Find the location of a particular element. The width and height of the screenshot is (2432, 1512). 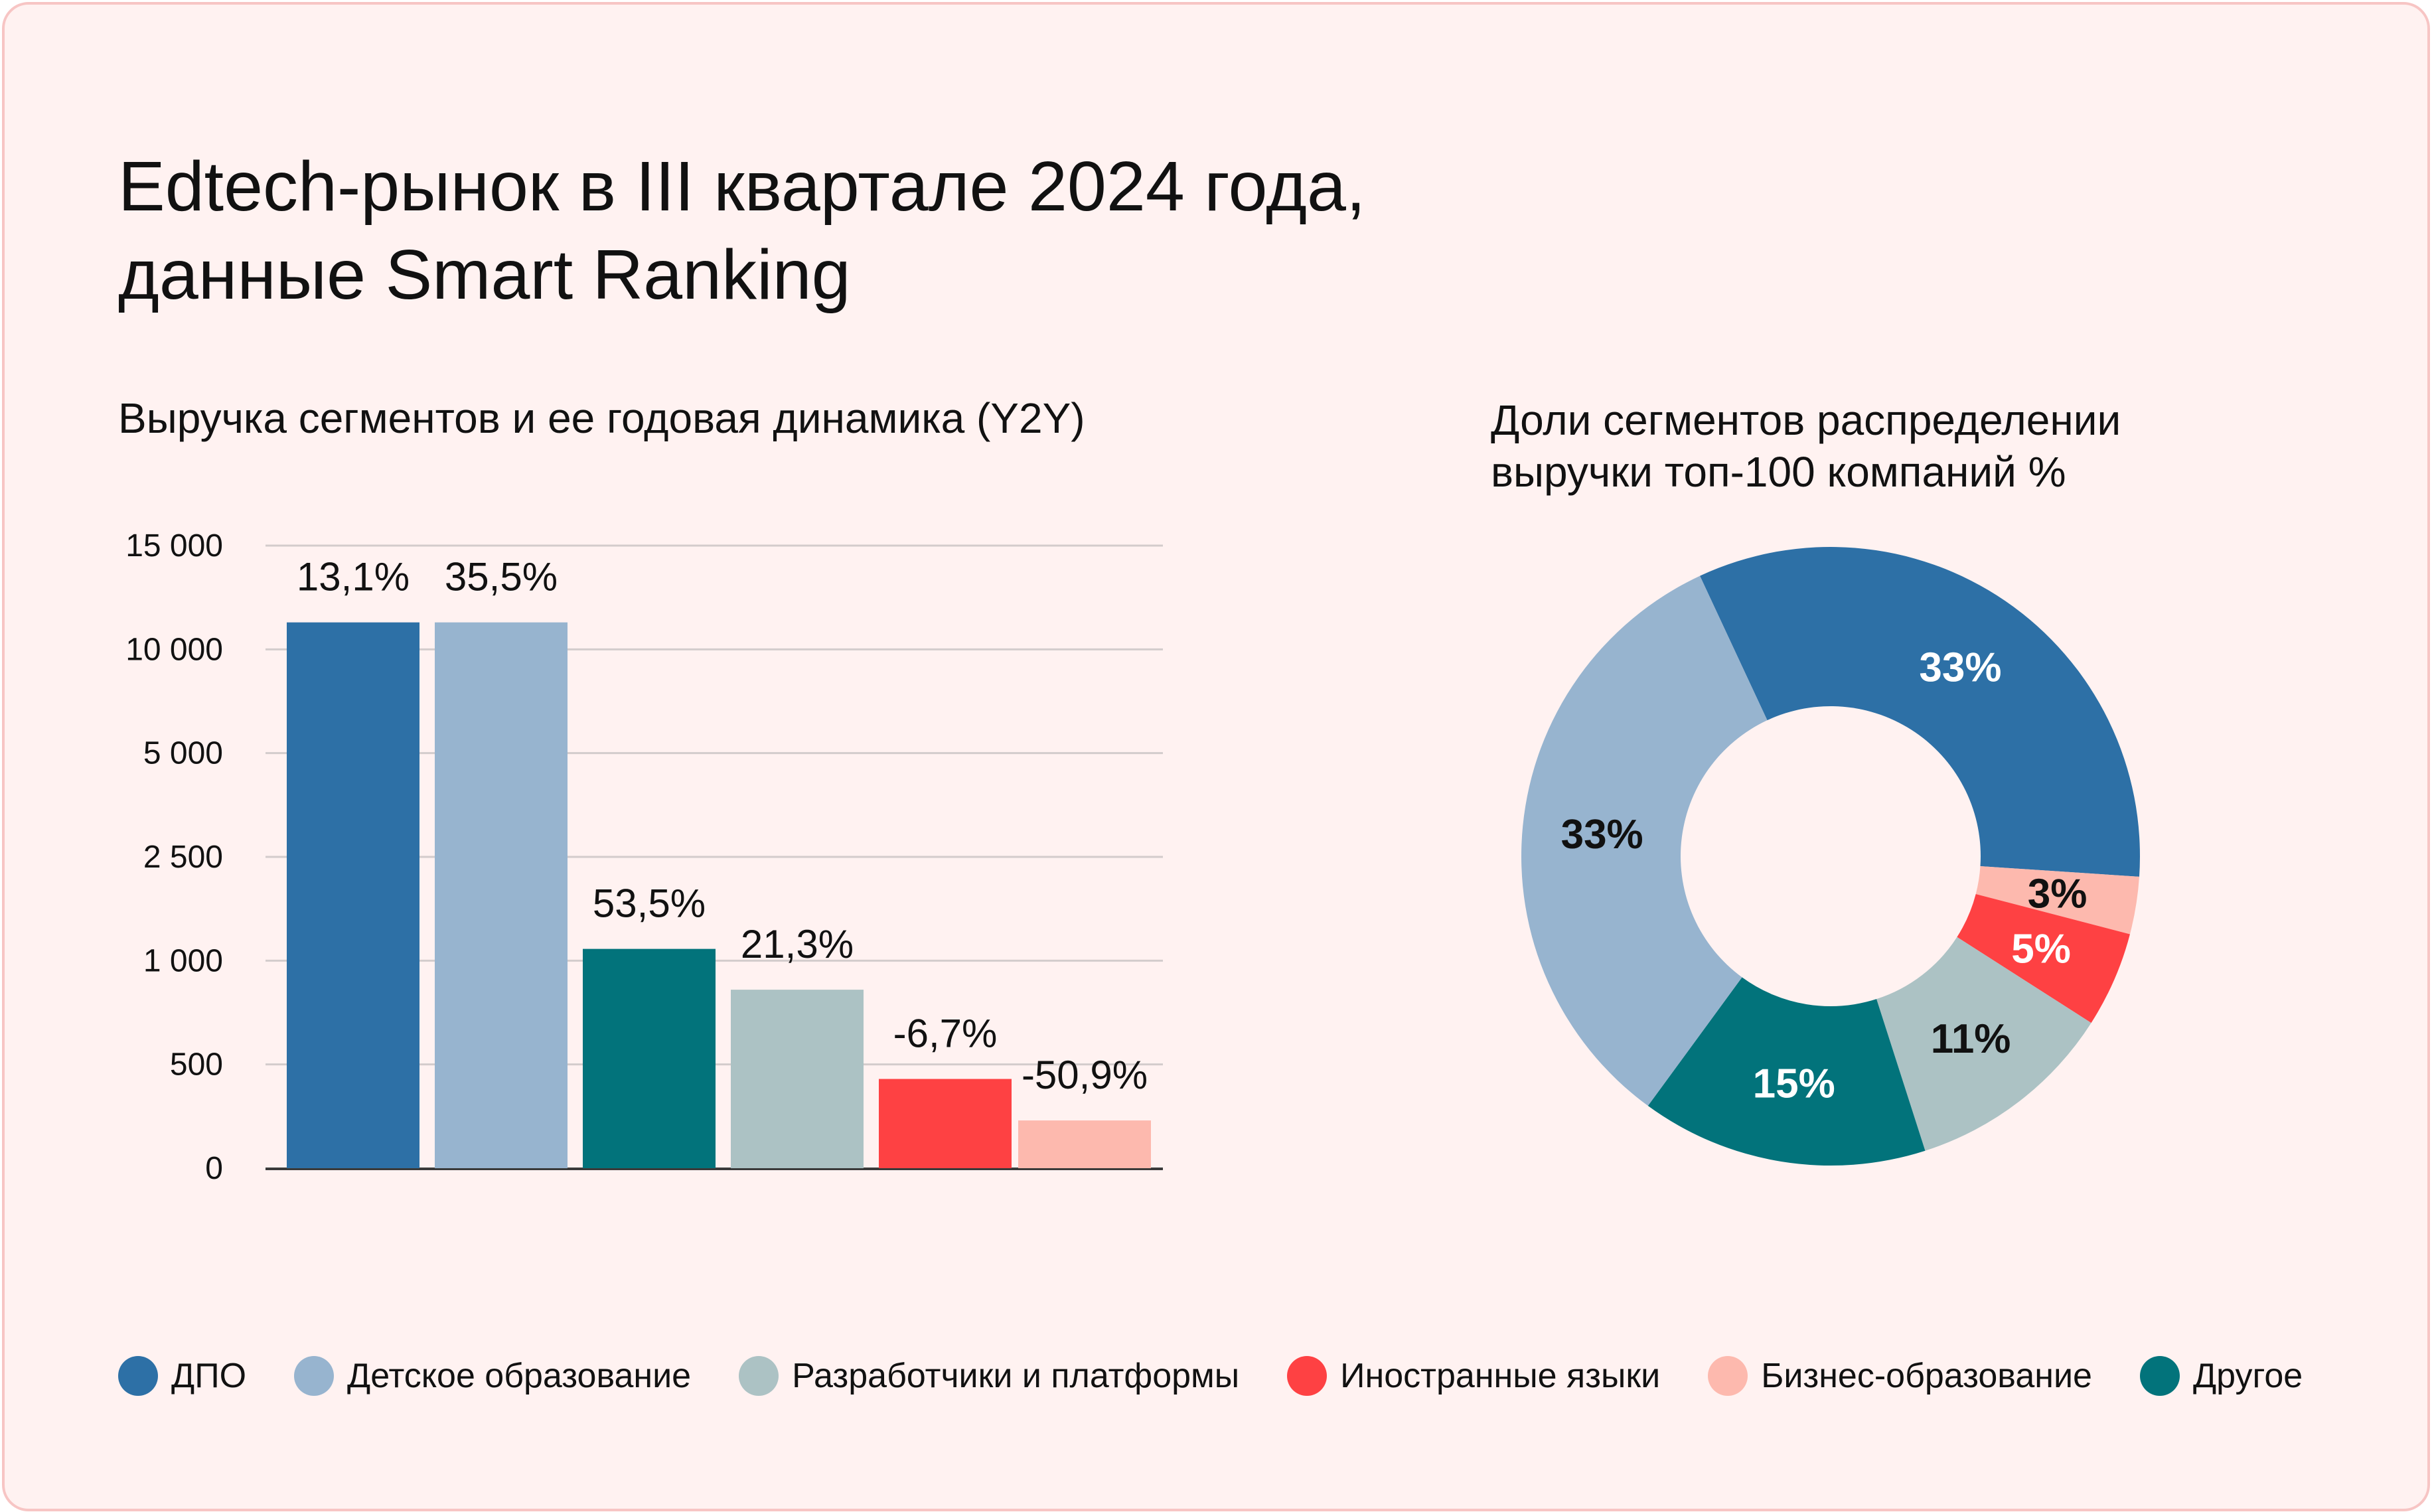

page-title-line-1: Edtech-рынок в III квартале 2024 года, is located at coordinates (742, 186).